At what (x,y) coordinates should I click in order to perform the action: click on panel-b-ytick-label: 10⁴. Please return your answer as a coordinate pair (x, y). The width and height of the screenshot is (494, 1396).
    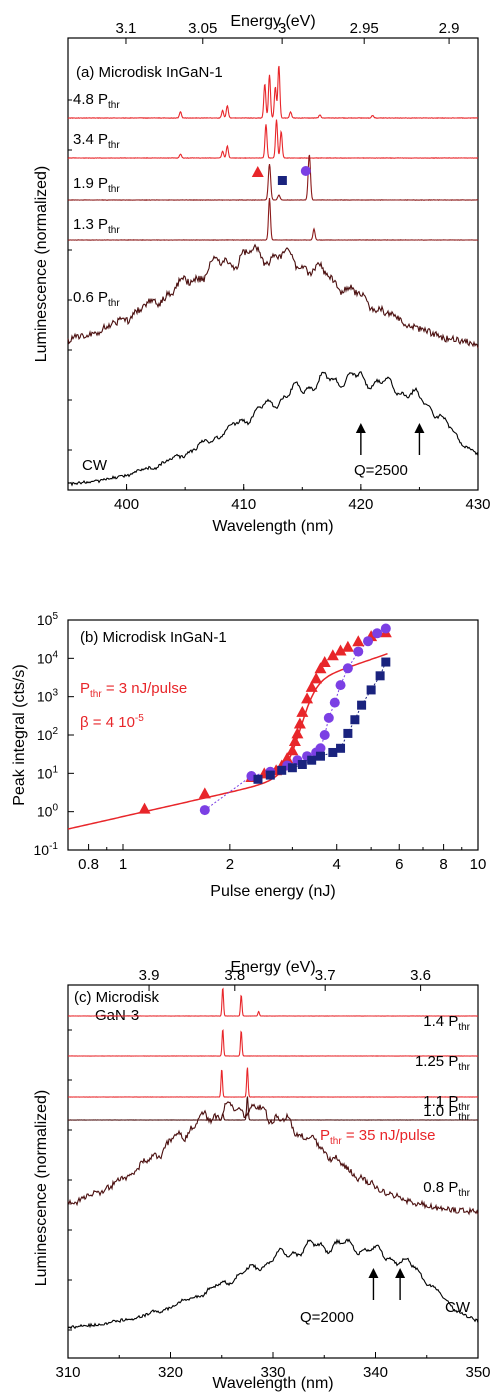
    Looking at the image, I should click on (48, 657).